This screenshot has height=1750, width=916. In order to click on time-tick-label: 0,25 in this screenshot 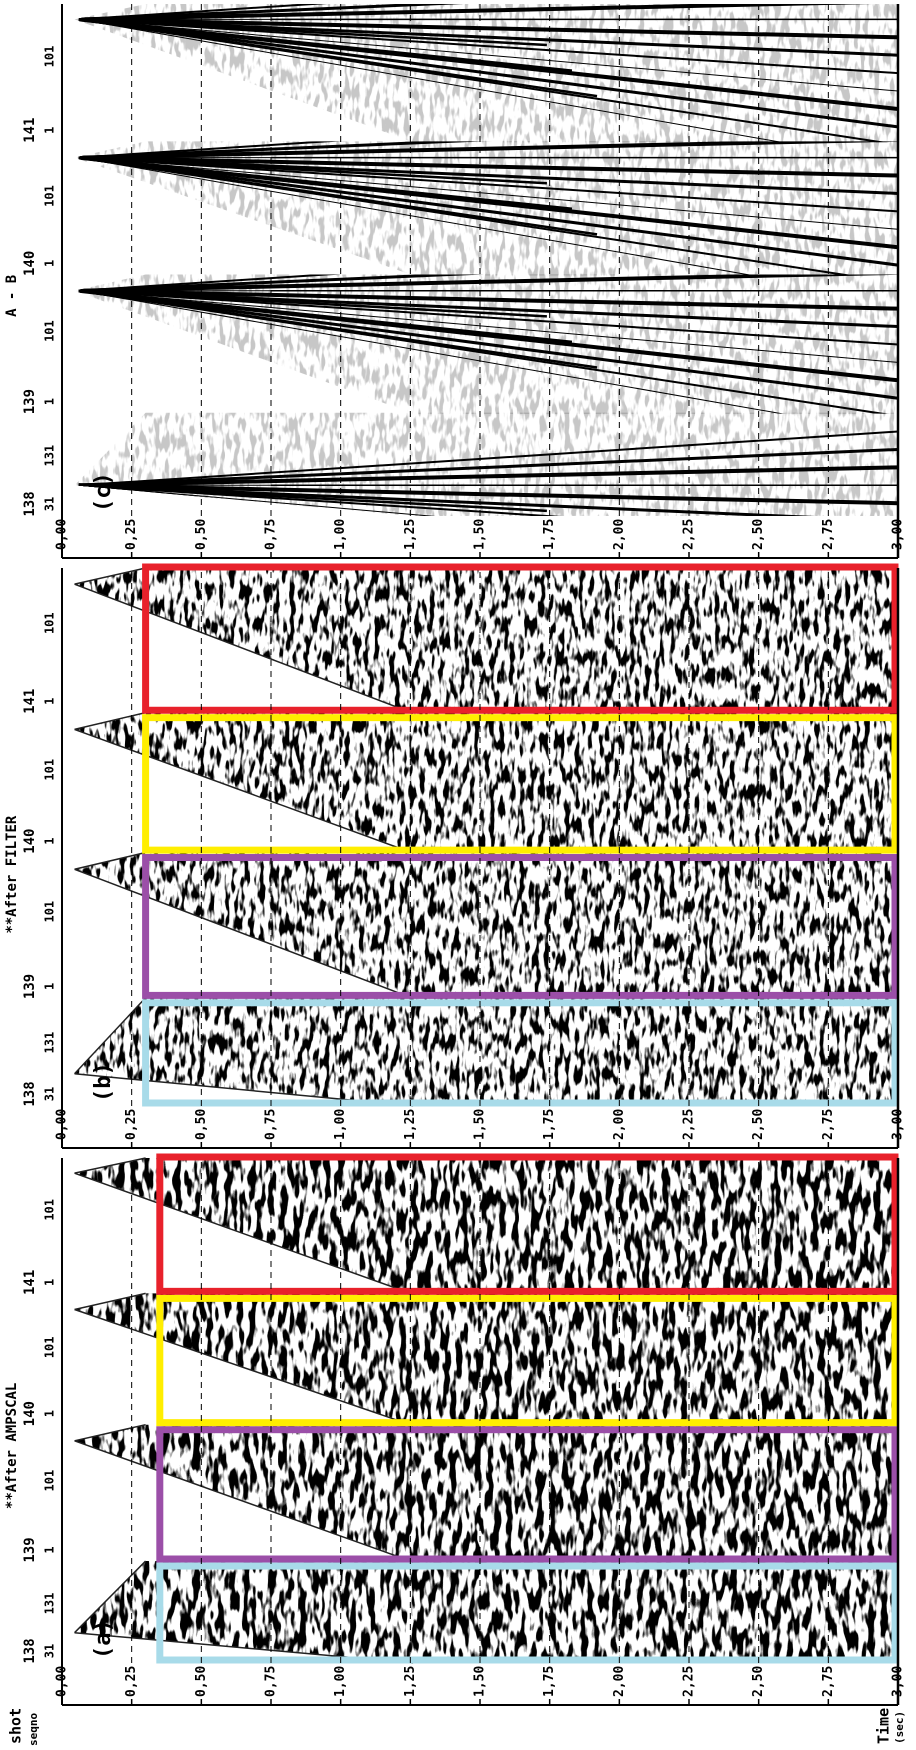, I will do `click(131, 534)`.